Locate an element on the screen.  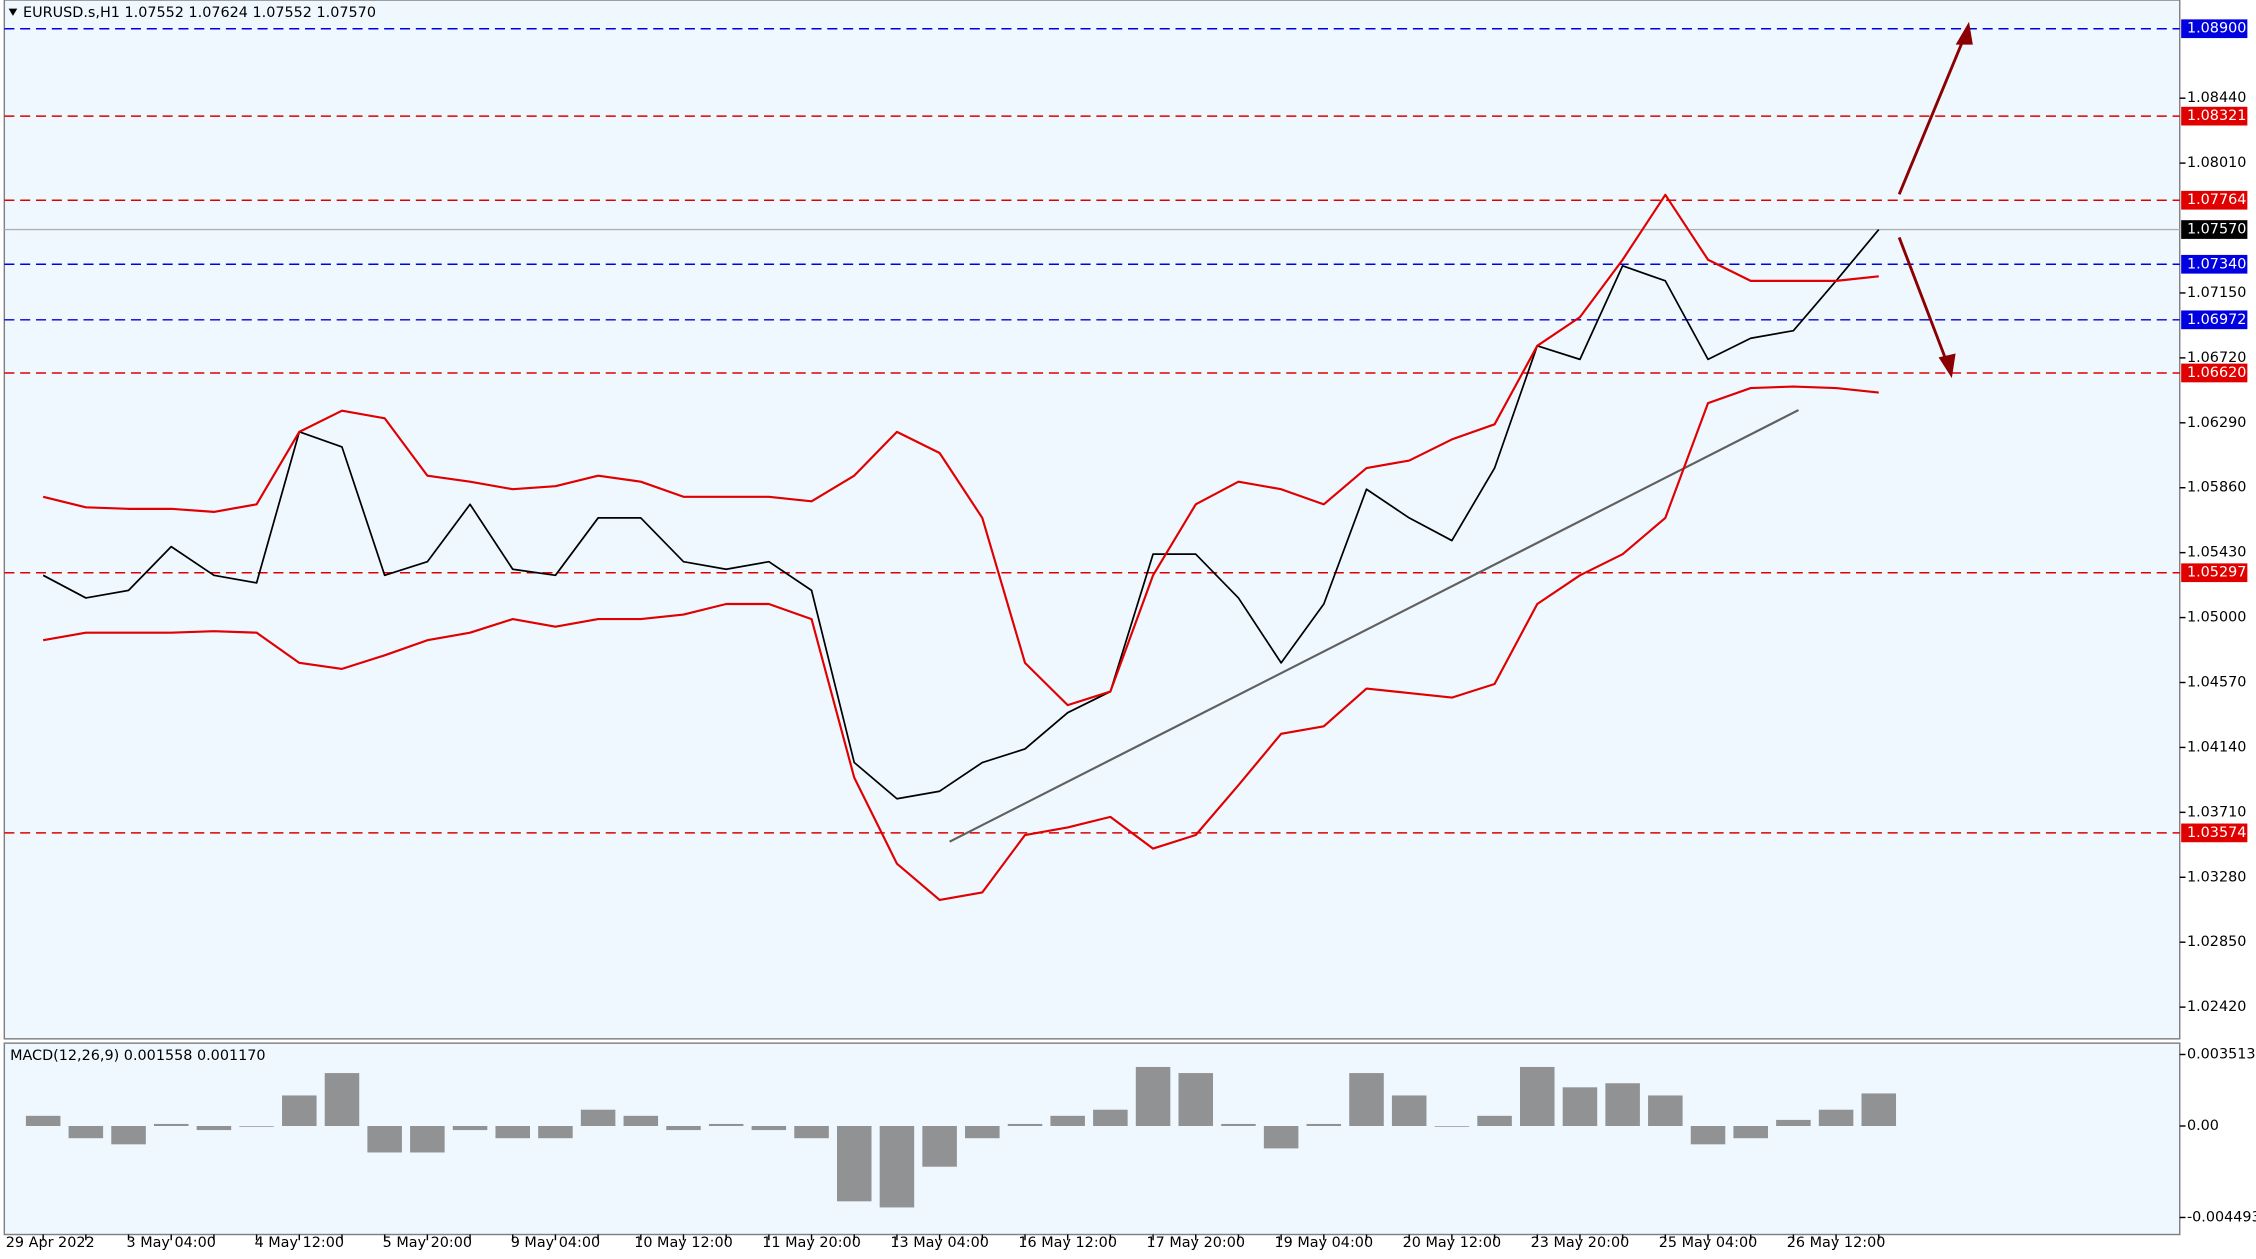
level-label: 1.07340 is located at coordinates (2216, 264).